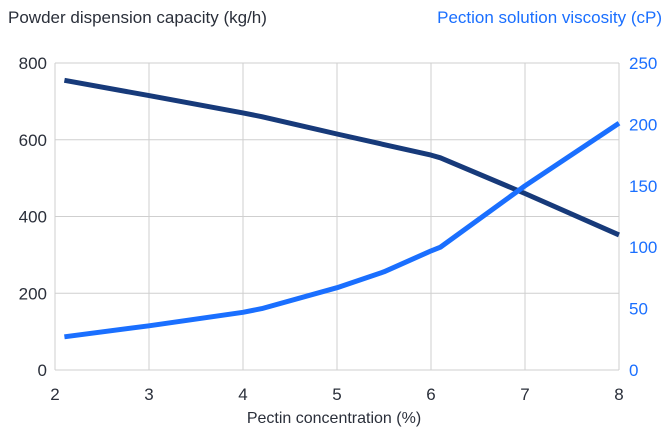 The width and height of the screenshot is (668, 435). What do you see at coordinates (334, 418) in the screenshot?
I see `x-axis-label: Pectin concentration (%)` at bounding box center [334, 418].